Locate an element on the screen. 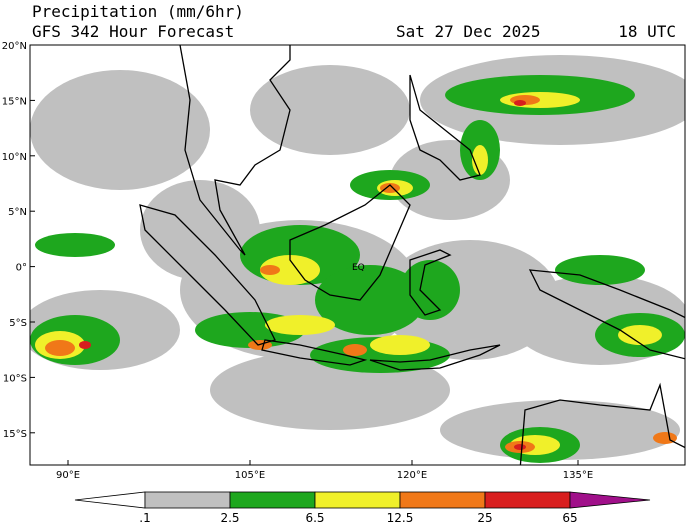  colorbar-labels: .1 2.5 6.5 12.5 25 65 is located at coordinates (358, 518).